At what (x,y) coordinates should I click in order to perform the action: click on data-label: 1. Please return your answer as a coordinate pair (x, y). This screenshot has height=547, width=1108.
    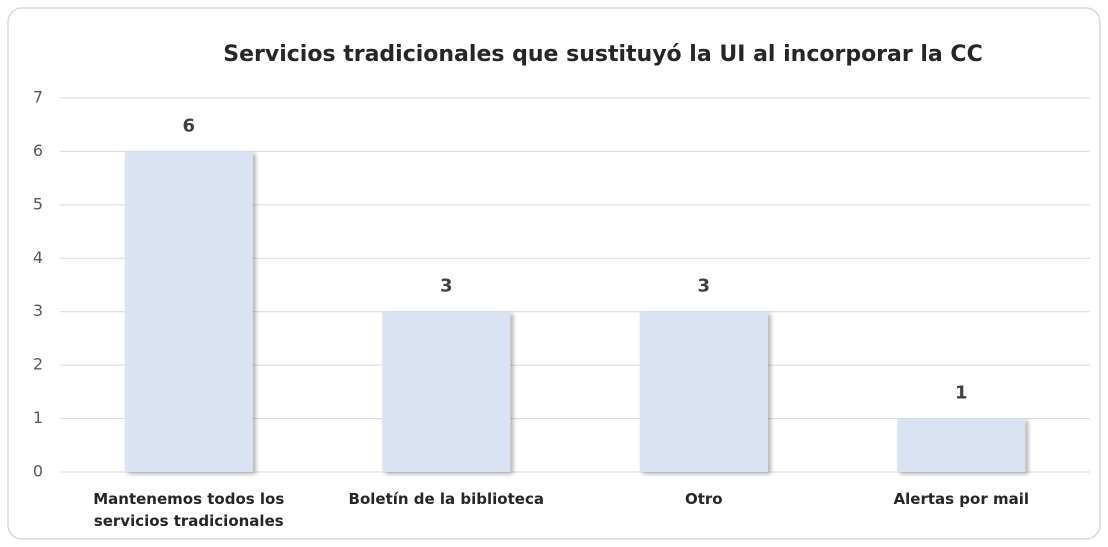
    Looking at the image, I should click on (961, 393).